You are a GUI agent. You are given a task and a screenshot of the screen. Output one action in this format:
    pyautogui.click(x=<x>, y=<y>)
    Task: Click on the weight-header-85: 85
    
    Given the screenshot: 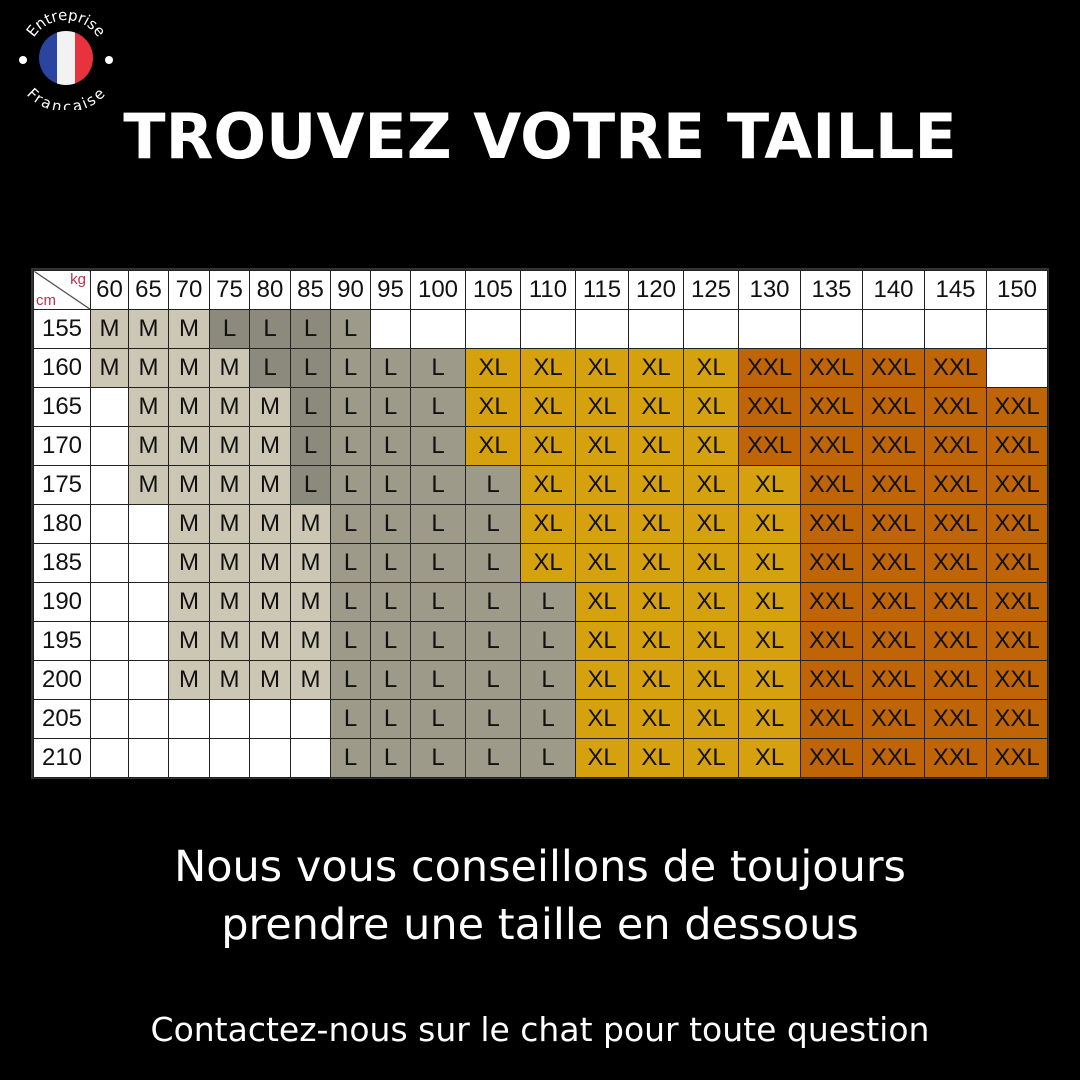 What is the action you would take?
    pyautogui.click(x=310, y=290)
    